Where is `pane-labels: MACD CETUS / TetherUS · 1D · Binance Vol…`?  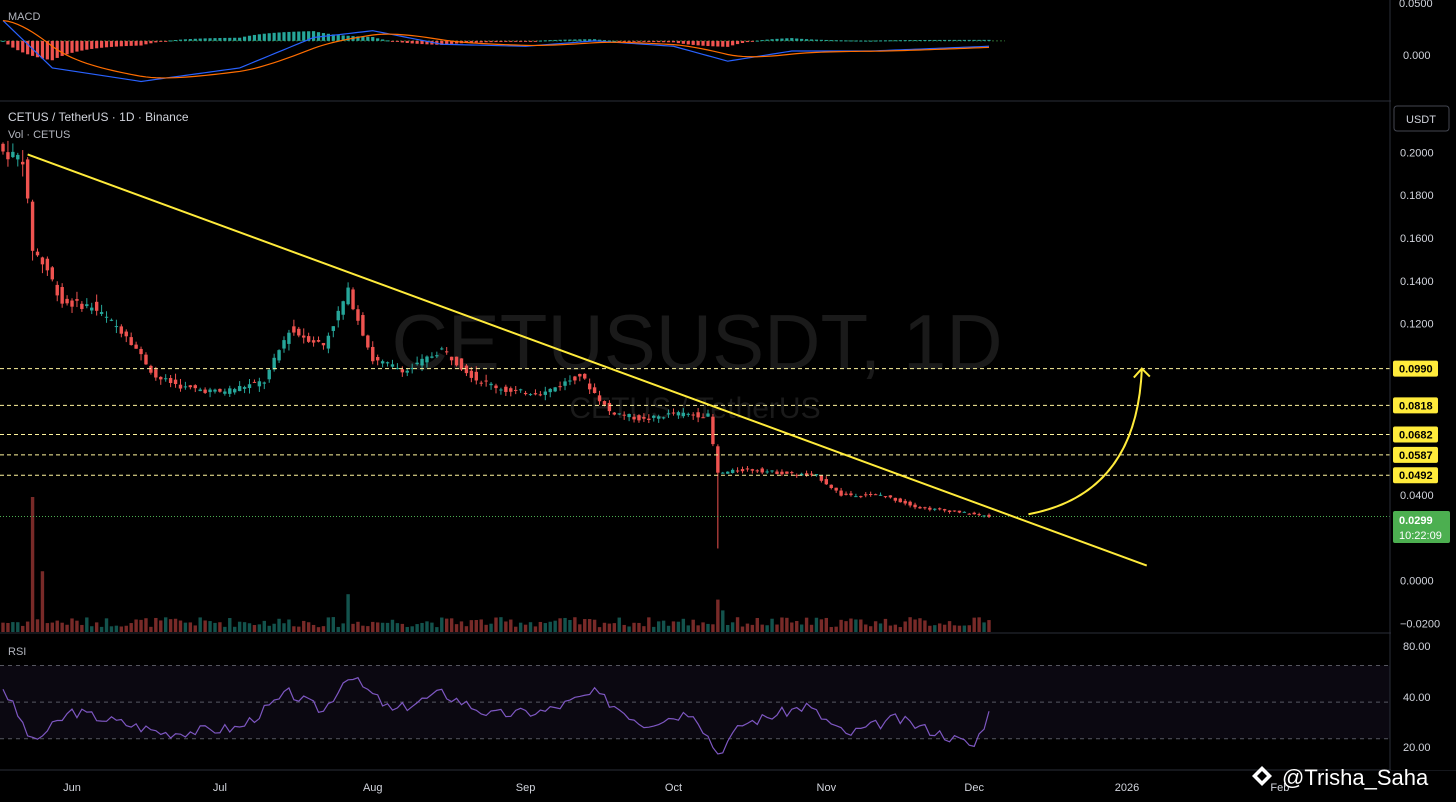
pane-labels: MACD CETUS / TetherUS · 1D · Binance Vol… is located at coordinates (98, 334).